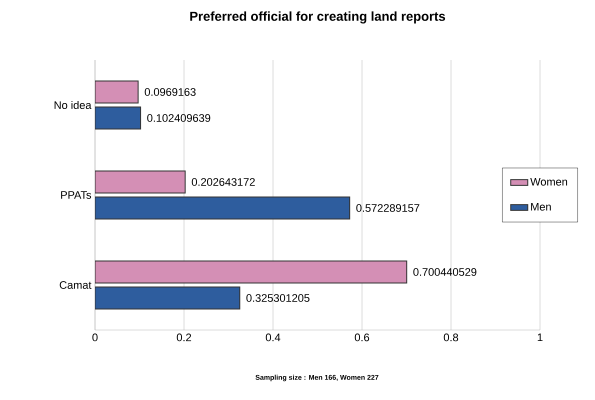  Describe the element at coordinates (95, 338) in the screenshot. I see `x-tick-label: 0` at that location.